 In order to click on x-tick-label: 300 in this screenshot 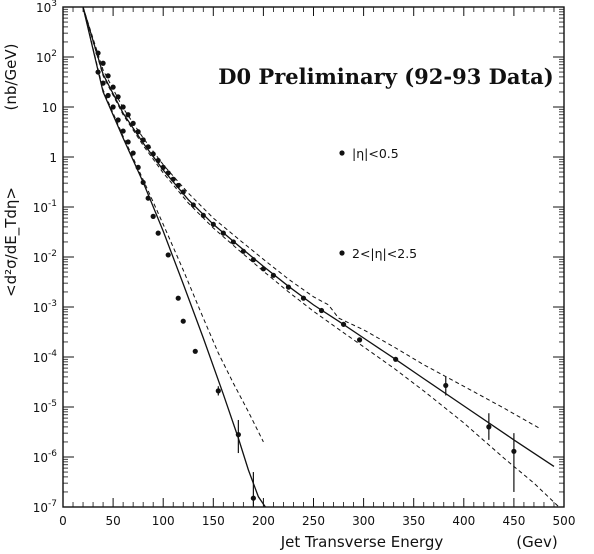, I will do `click(363, 521)`.